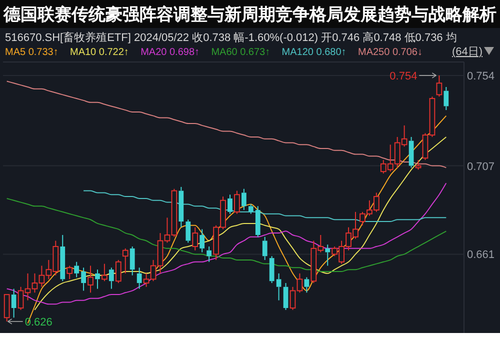  What do you see at coordinates (240, 52) in the screenshot?
I see `text: MA60 0.673↑` at bounding box center [240, 52].